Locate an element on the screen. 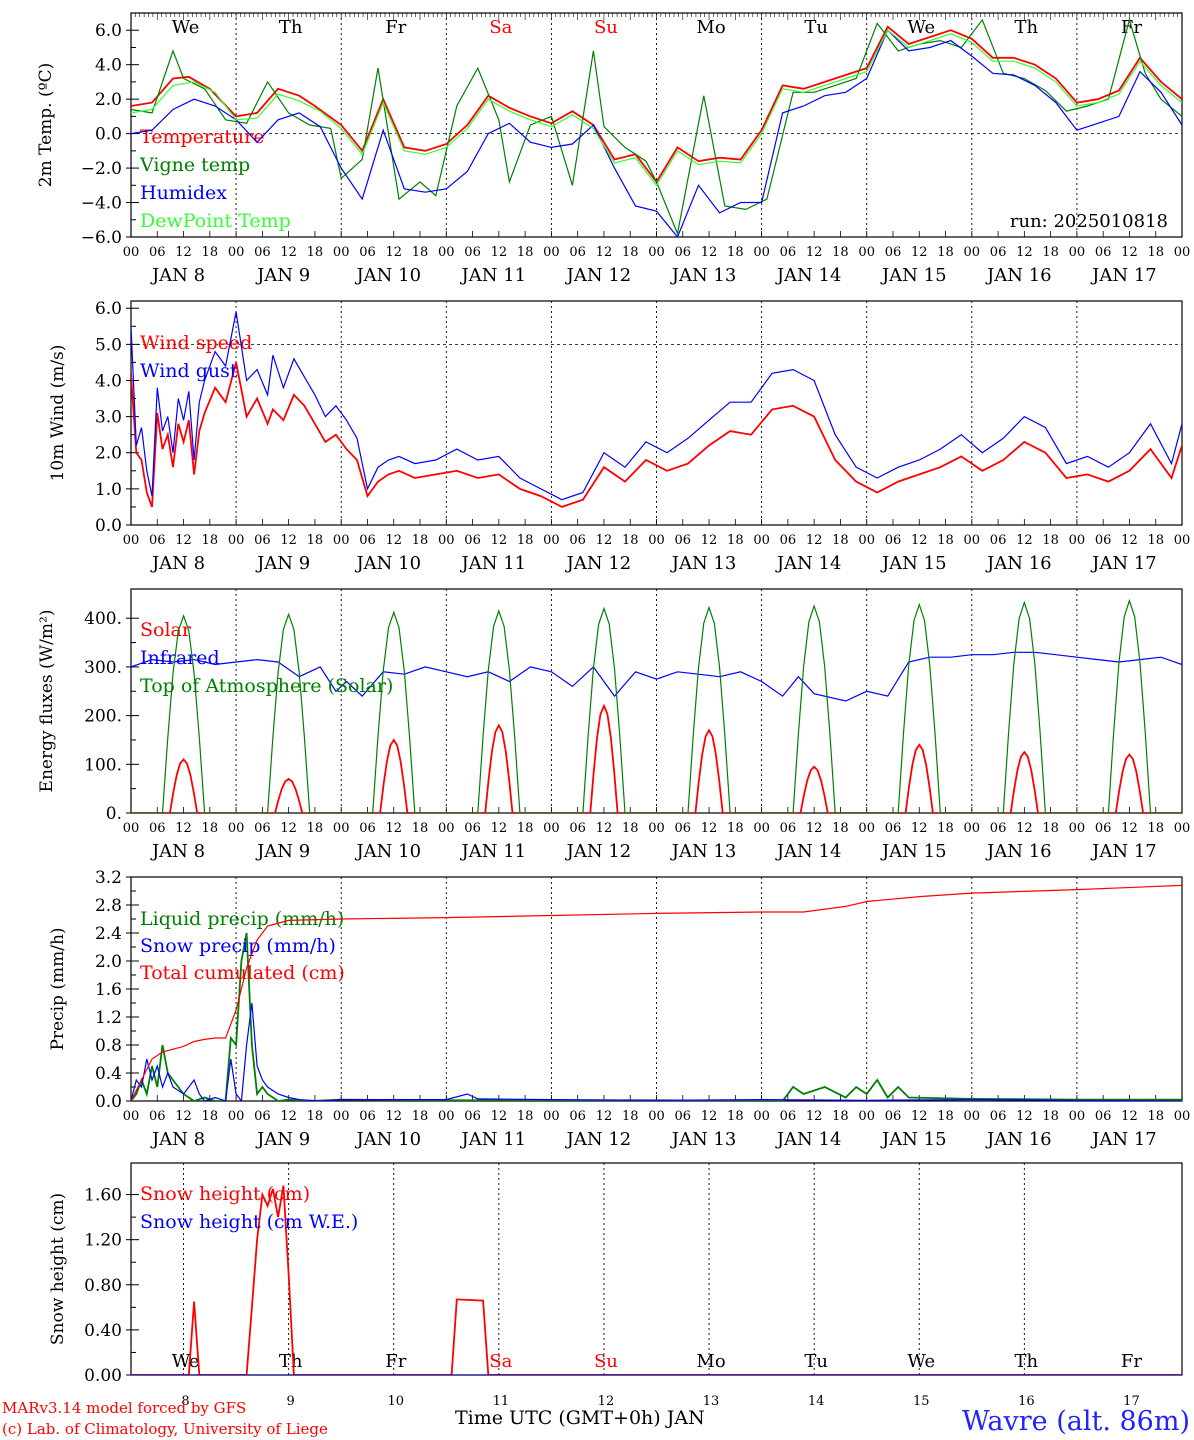 This screenshot has height=1440, width=1194. day-number-label: 14 is located at coordinates (816, 1401).